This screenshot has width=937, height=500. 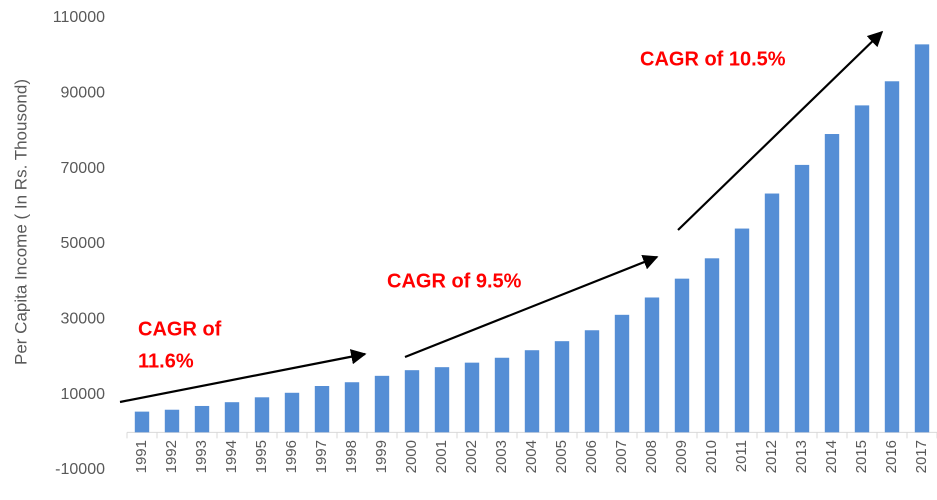 I want to click on x-tick-label: 2001, so click(x=441, y=456).